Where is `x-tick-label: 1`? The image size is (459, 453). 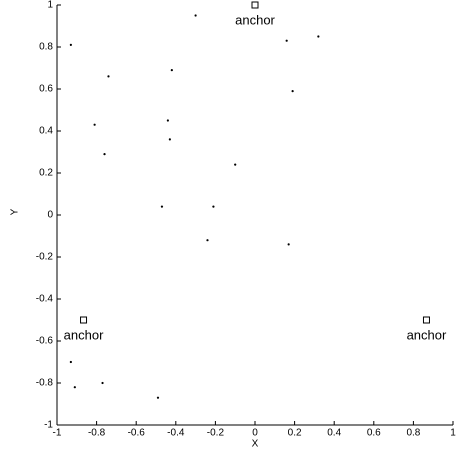 x-tick-label: 1 is located at coordinates (453, 433).